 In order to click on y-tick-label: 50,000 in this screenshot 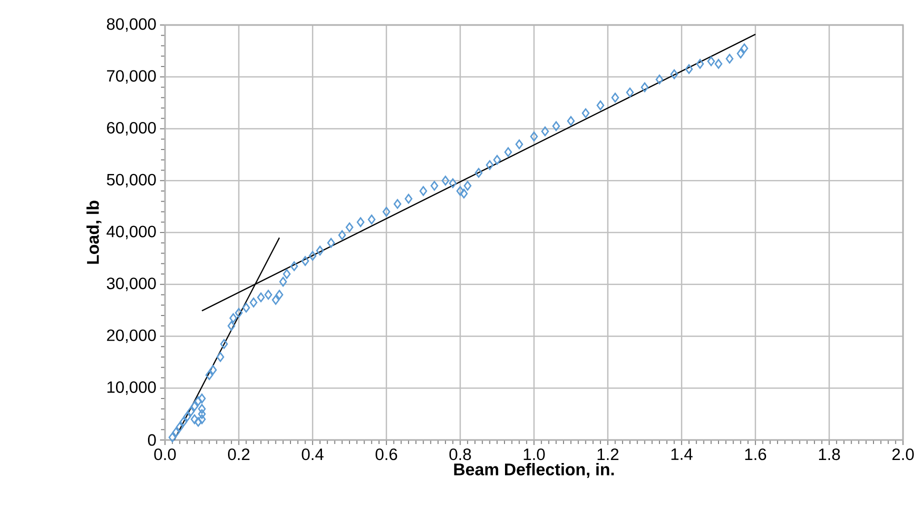, I will do `click(131, 181)`.